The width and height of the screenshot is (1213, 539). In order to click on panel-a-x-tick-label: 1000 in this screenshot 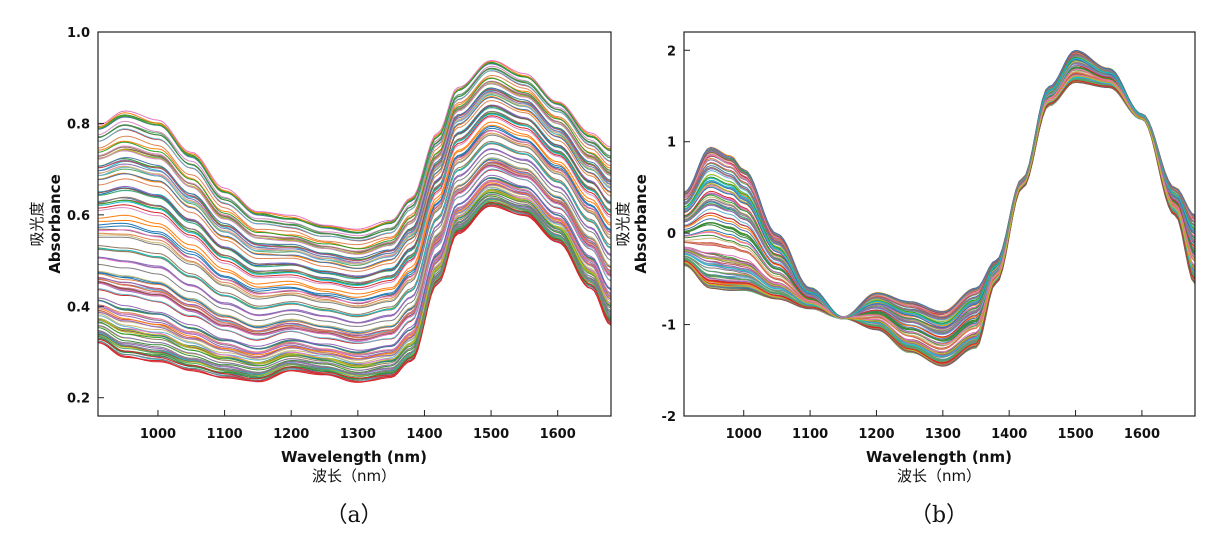, I will do `click(158, 434)`.